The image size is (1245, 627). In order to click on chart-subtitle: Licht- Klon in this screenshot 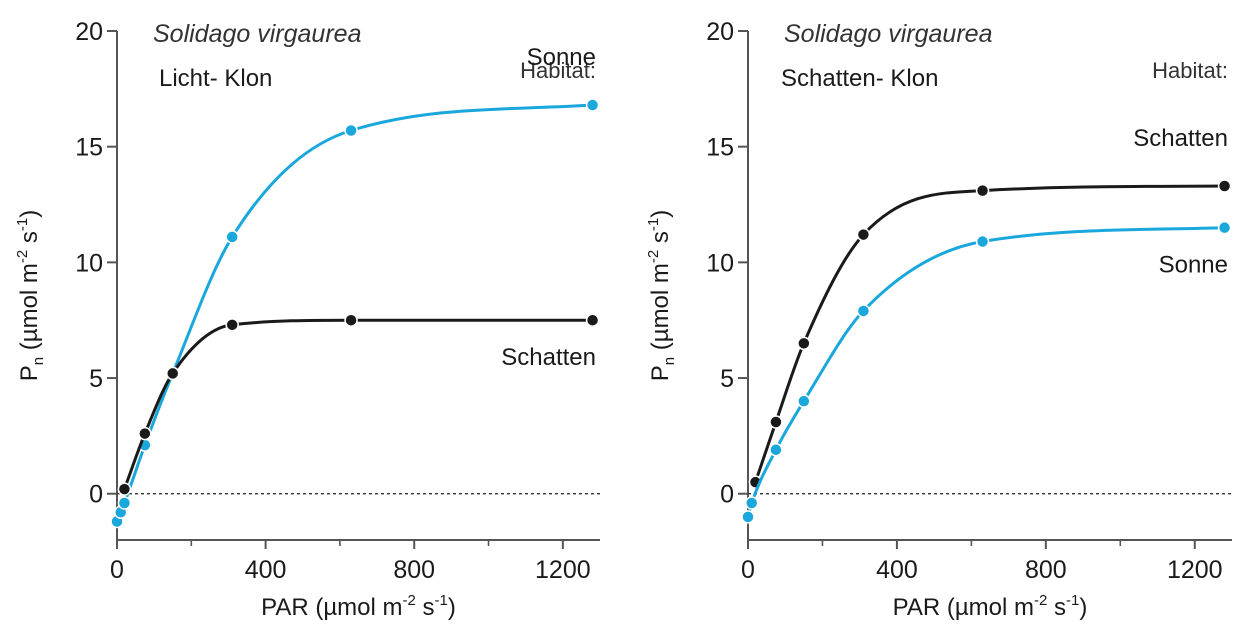, I will do `click(215, 78)`.